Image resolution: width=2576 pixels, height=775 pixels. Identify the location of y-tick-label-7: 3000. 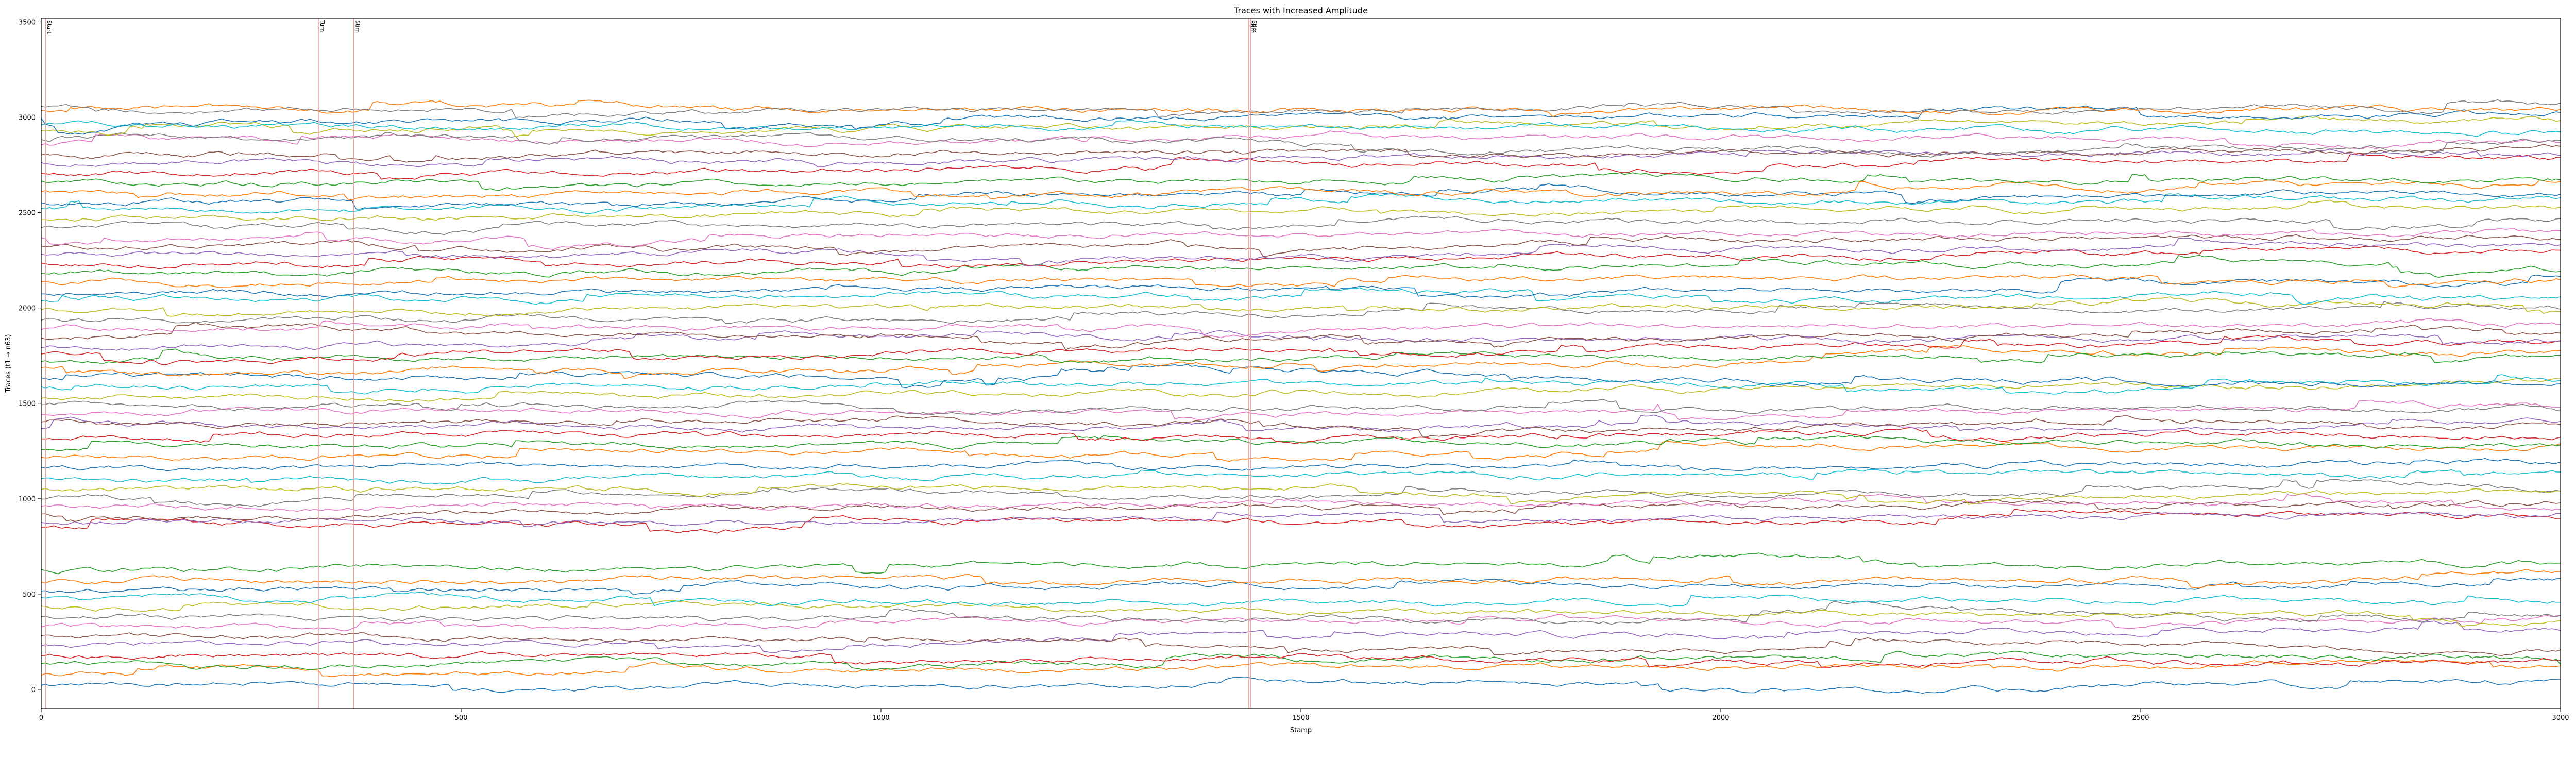
(27, 118).